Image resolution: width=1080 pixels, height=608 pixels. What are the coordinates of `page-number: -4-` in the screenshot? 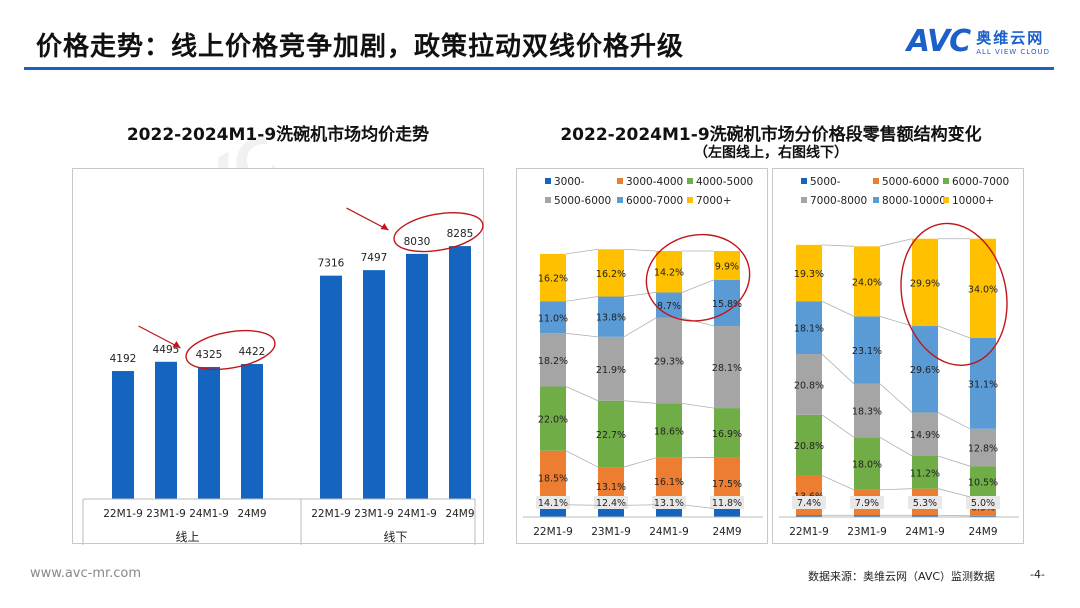 It's located at (1037, 574).